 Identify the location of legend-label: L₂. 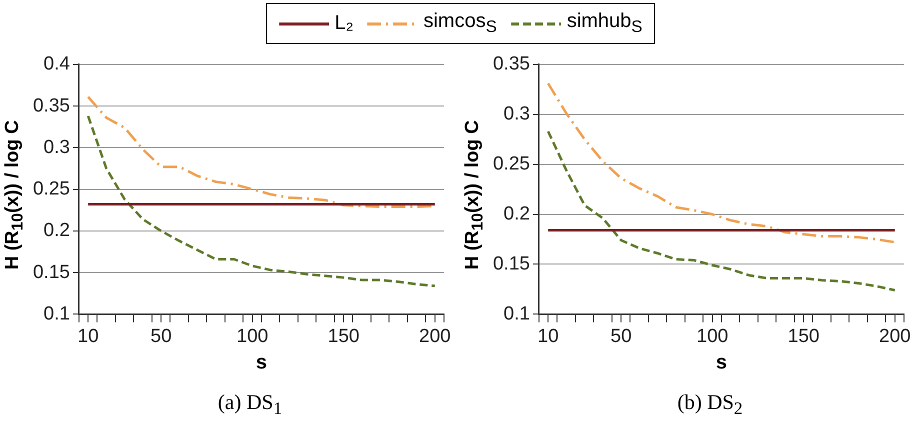
(344, 23).